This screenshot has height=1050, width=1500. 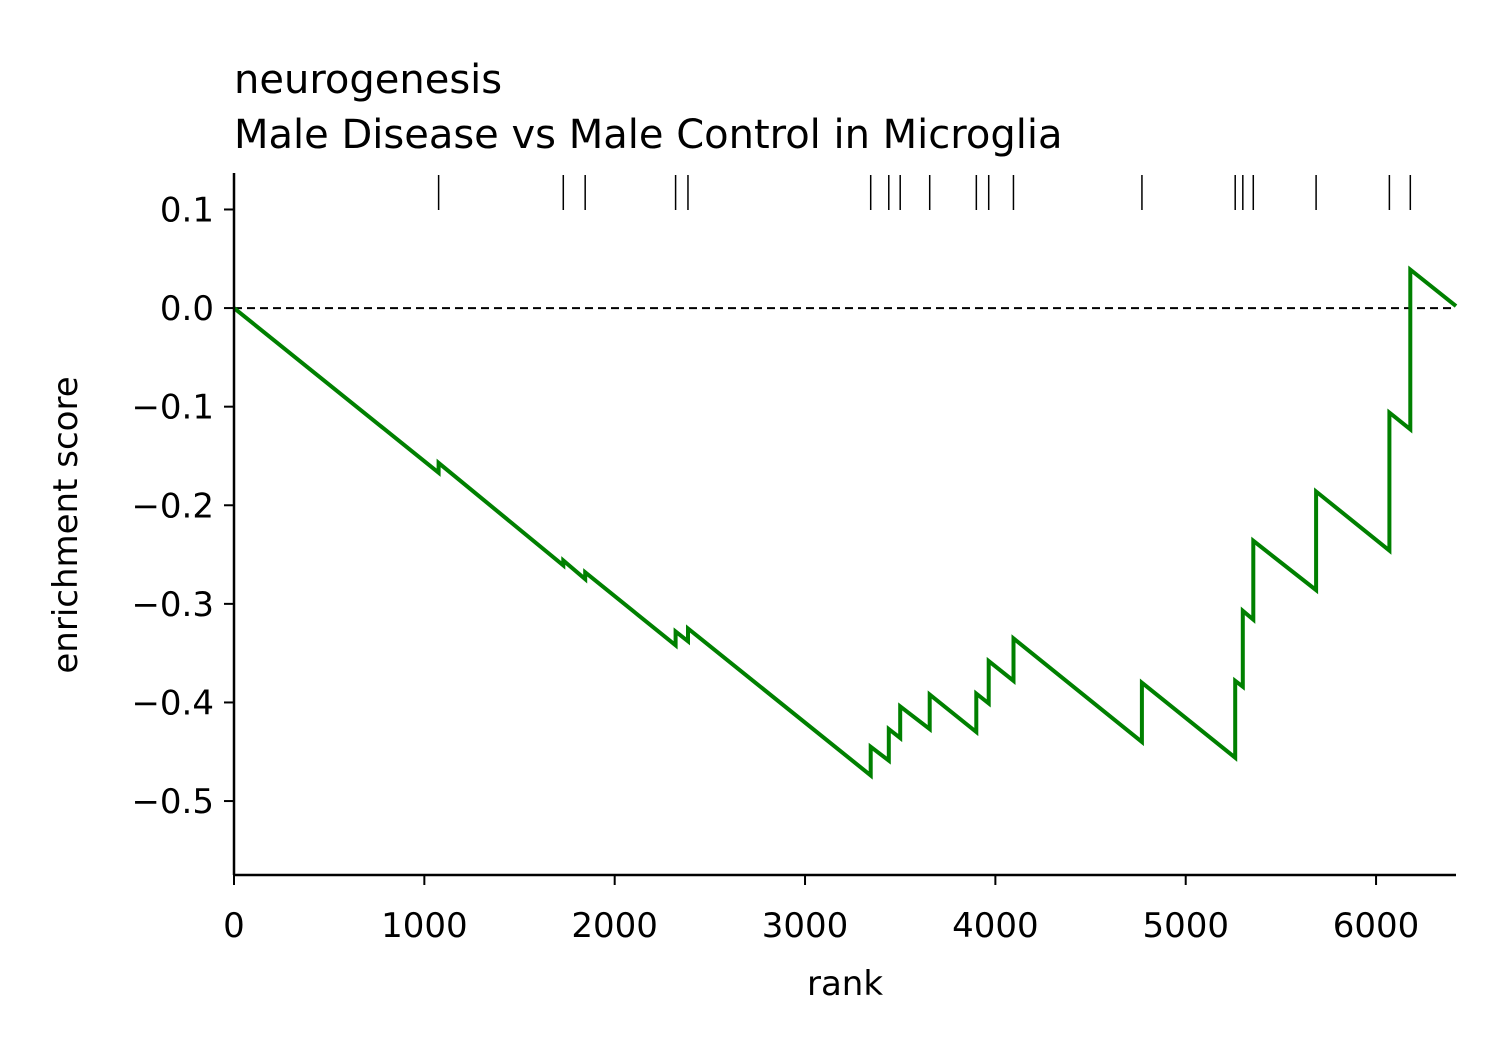 I want to click on y-tick-label: −0.2, so click(x=172, y=506).